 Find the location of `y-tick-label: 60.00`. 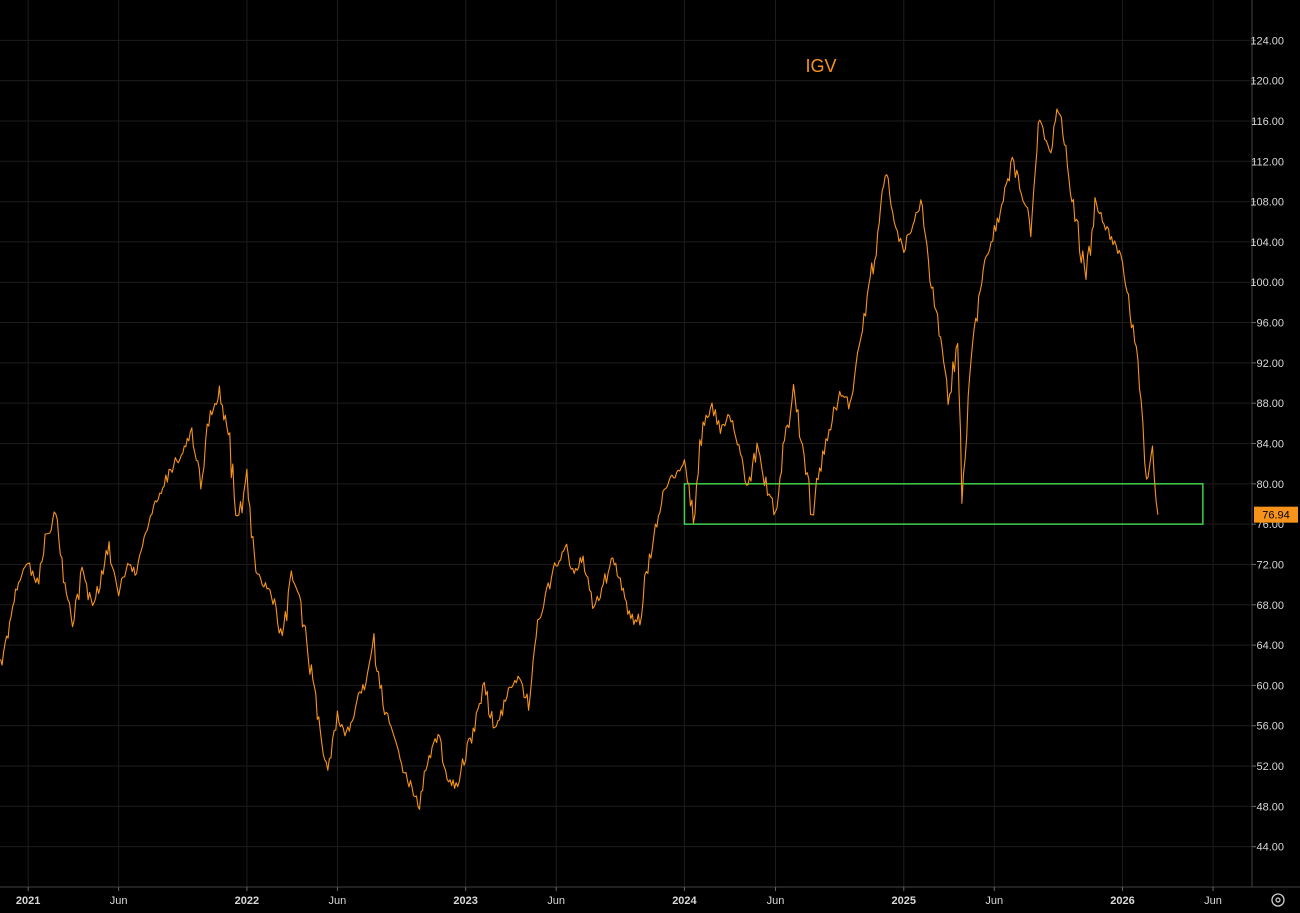

y-tick-label: 60.00 is located at coordinates (1270, 686).